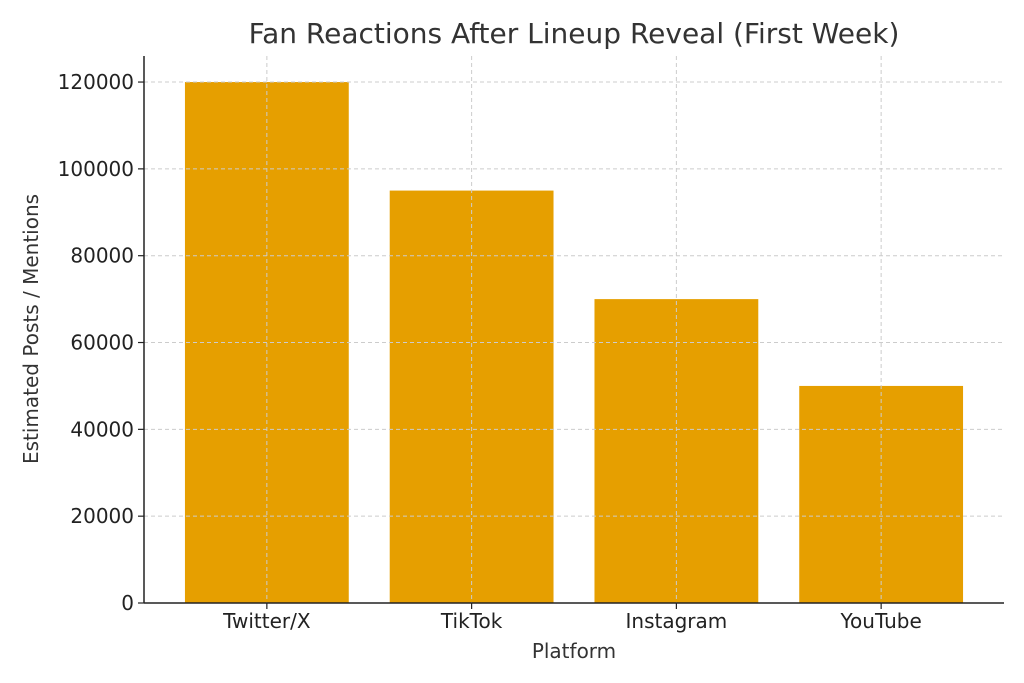 This screenshot has width=1024, height=683. I want to click on y-tick-label: 60000, so click(102, 343).